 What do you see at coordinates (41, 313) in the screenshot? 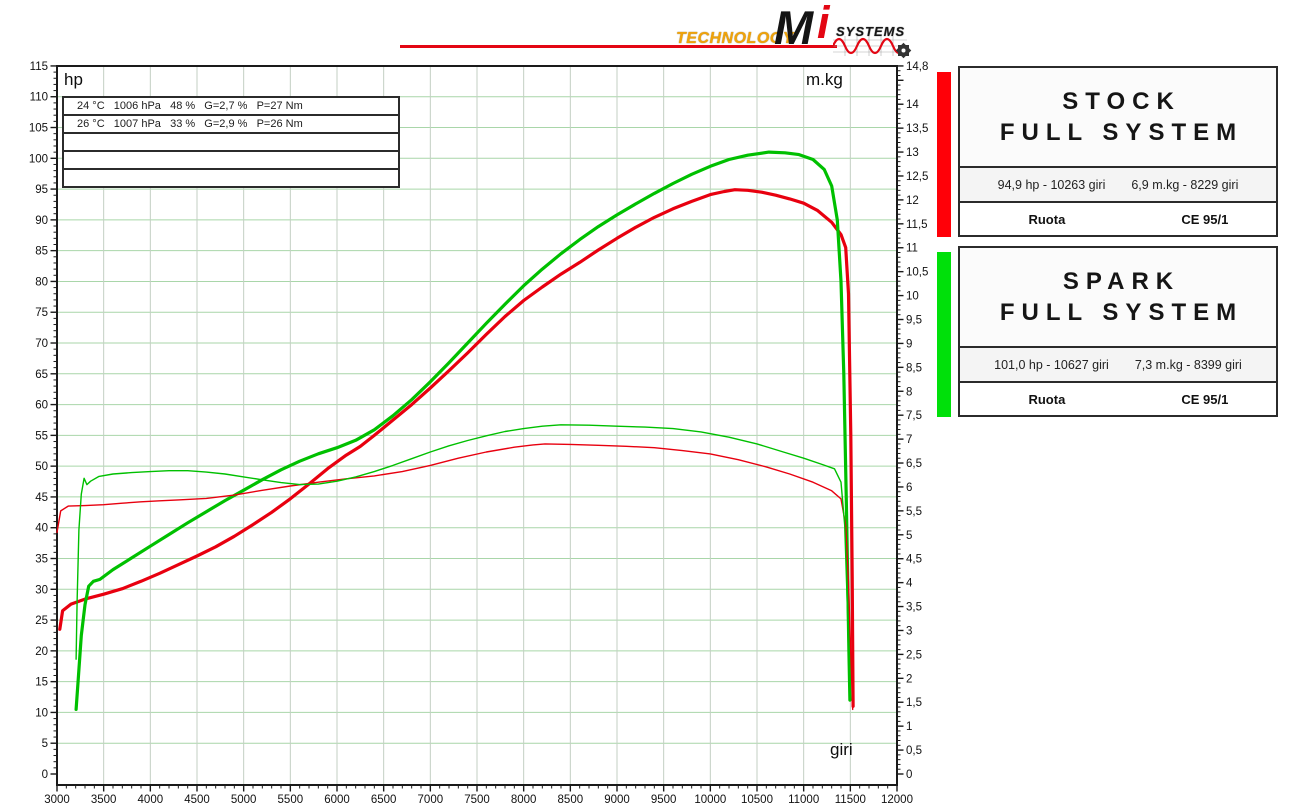
I see `hp-tick-label: 75` at bounding box center [41, 313].